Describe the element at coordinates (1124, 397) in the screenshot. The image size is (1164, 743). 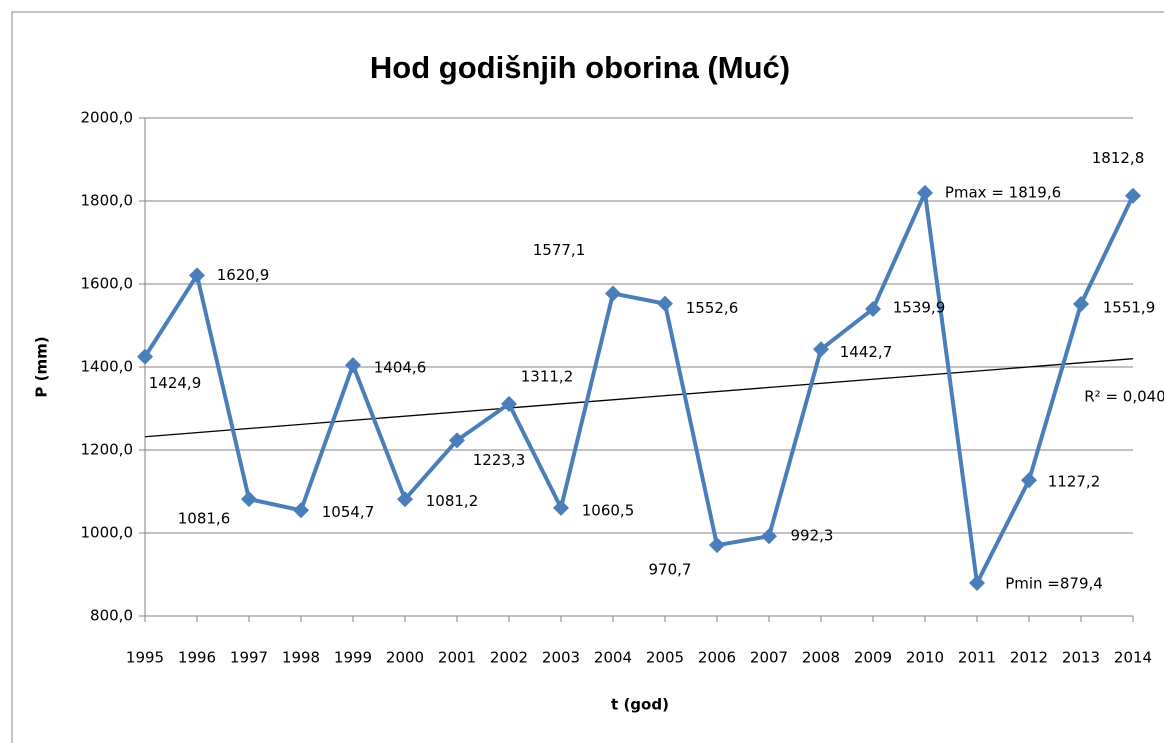
I see `trendline-annotation: R² = 0,040` at that location.